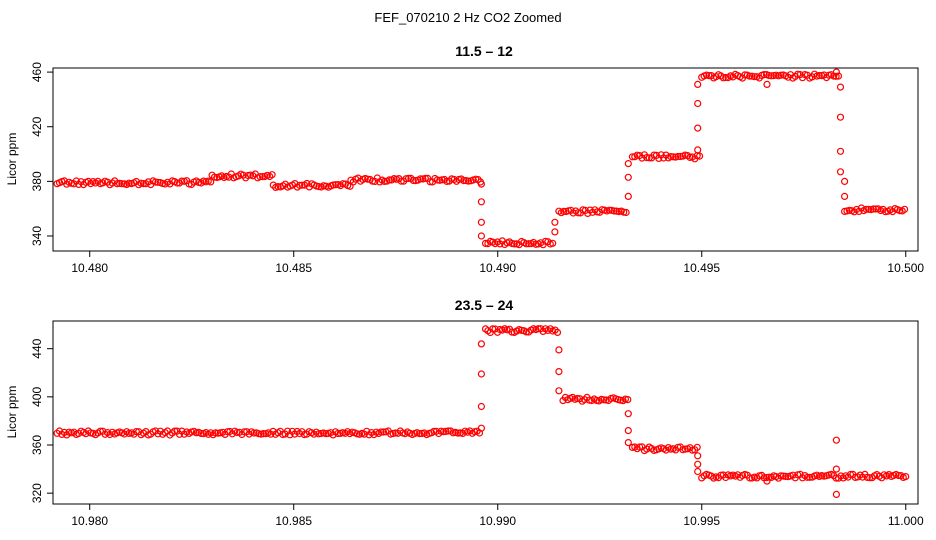 The height and width of the screenshot is (540, 936). What do you see at coordinates (37, 348) in the screenshot?
I see `bottom-y-tick-label: 440` at bounding box center [37, 348].